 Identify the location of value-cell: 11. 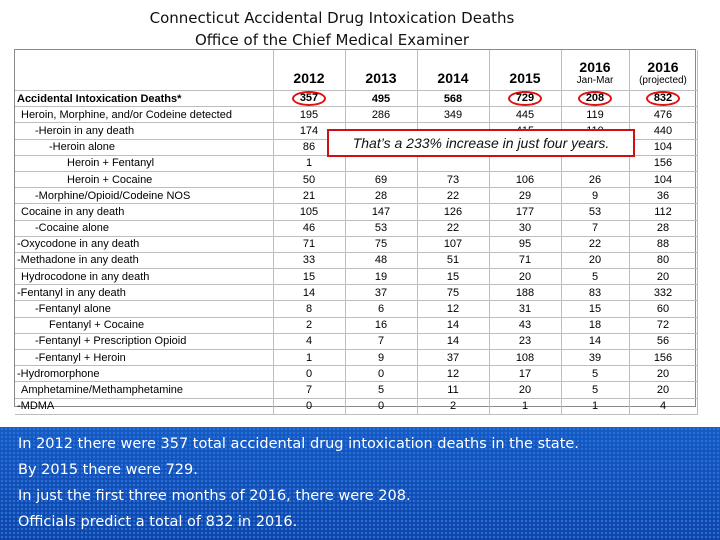
(453, 390).